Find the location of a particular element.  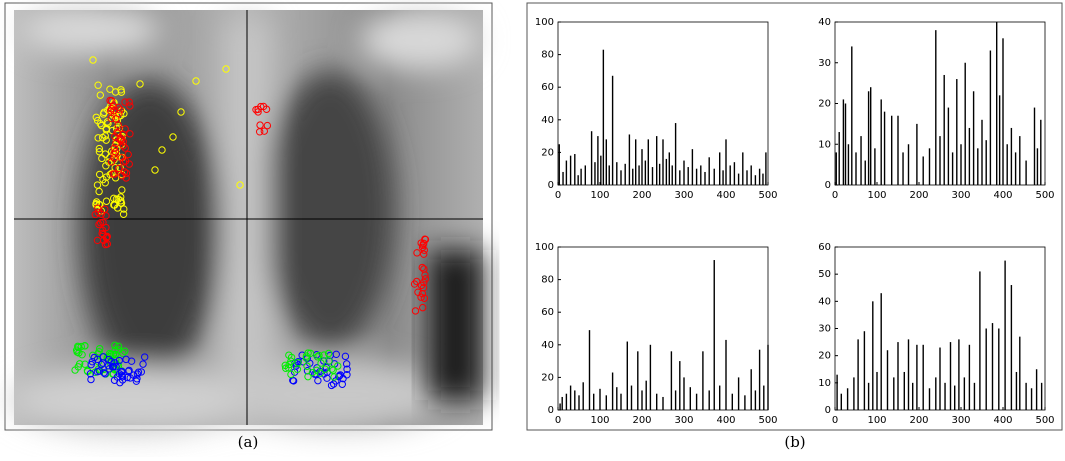

x-tick-label: 100 is located at coordinates (876, 195).